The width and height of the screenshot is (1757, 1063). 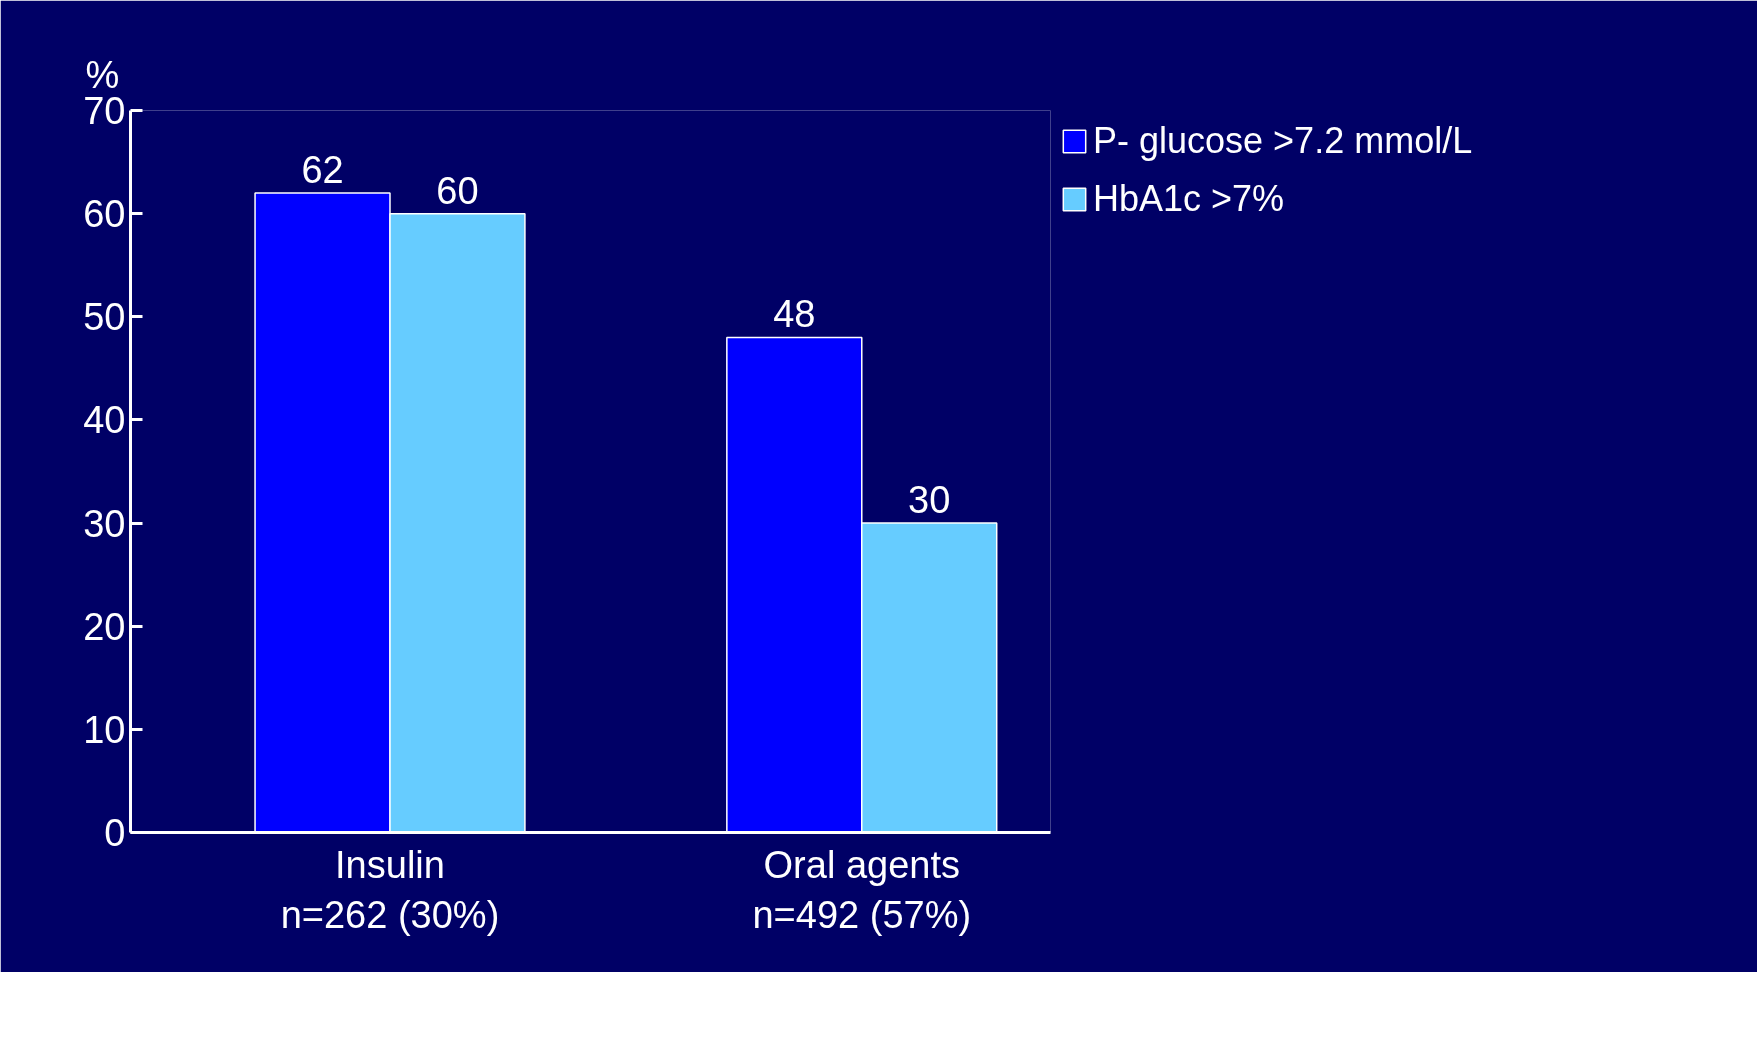 What do you see at coordinates (794, 314) in the screenshot?
I see `data-label: 48` at bounding box center [794, 314].